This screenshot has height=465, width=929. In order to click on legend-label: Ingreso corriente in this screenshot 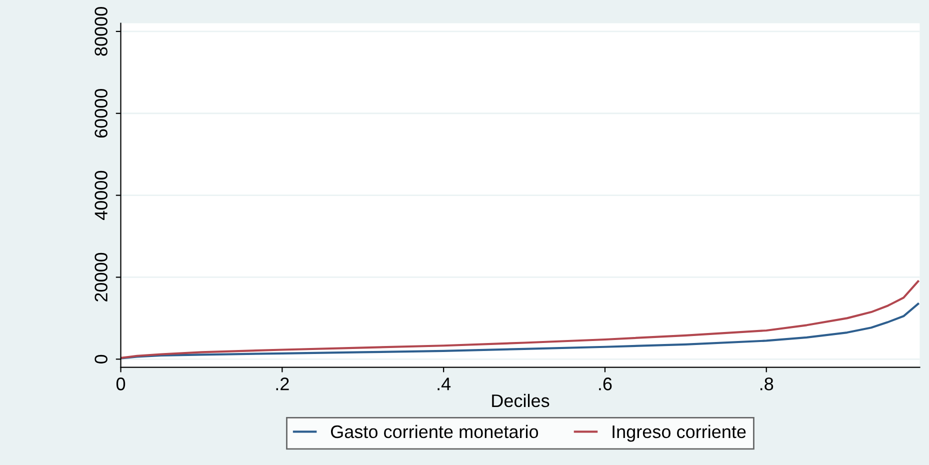, I will do `click(679, 433)`.